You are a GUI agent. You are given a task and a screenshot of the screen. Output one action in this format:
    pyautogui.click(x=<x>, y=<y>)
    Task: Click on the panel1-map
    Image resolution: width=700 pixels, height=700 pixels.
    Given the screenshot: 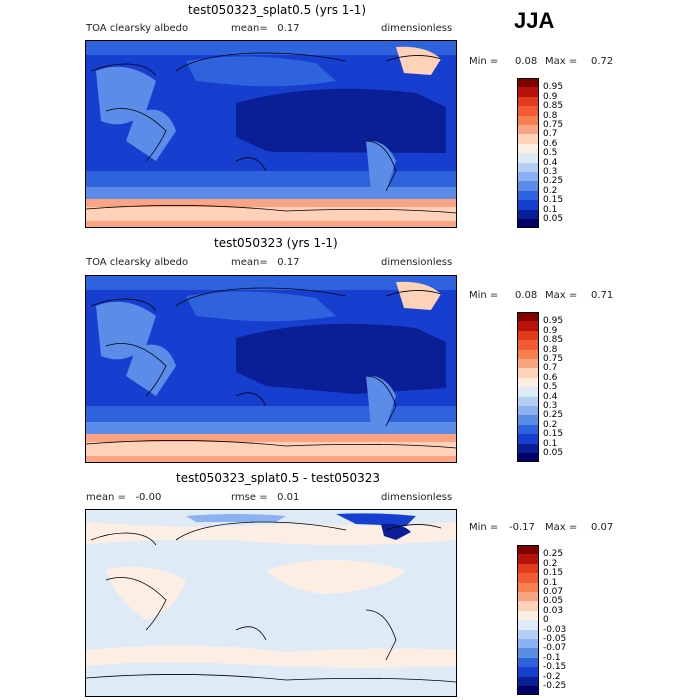 What is the action you would take?
    pyautogui.click(x=271, y=134)
    